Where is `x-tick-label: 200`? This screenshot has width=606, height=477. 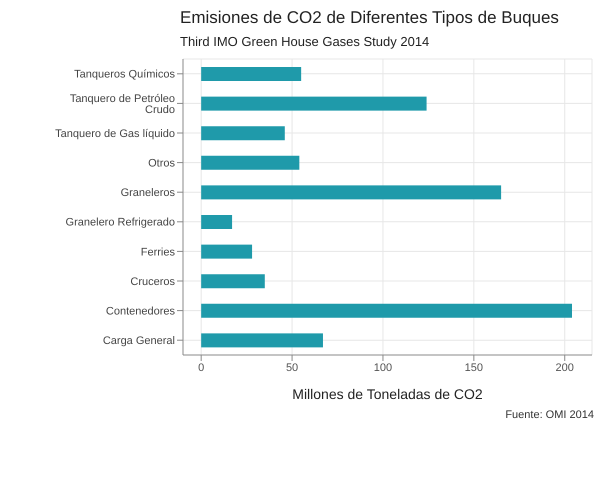
x-tick-label: 200 is located at coordinates (565, 368).